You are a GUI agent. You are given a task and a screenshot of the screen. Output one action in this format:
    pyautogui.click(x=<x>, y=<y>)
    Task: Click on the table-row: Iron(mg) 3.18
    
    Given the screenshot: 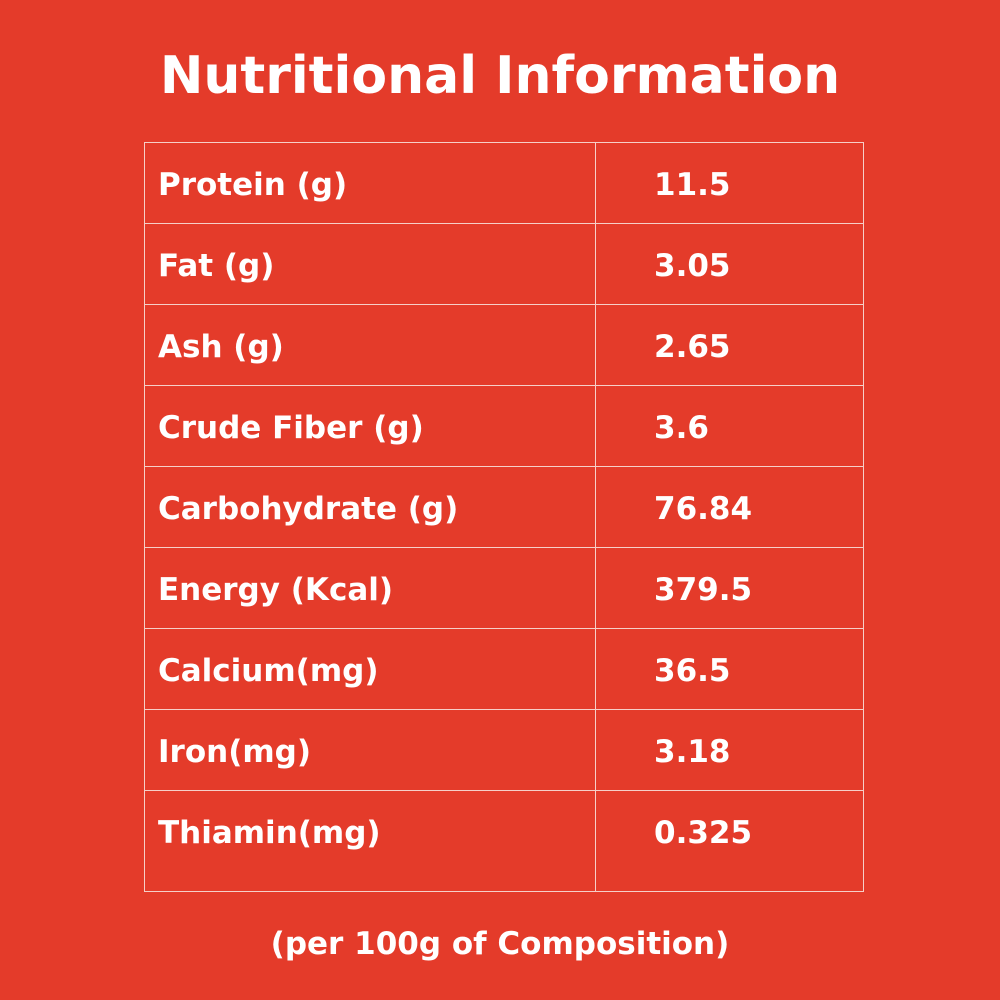 What is the action you would take?
    pyautogui.click(x=504, y=750)
    